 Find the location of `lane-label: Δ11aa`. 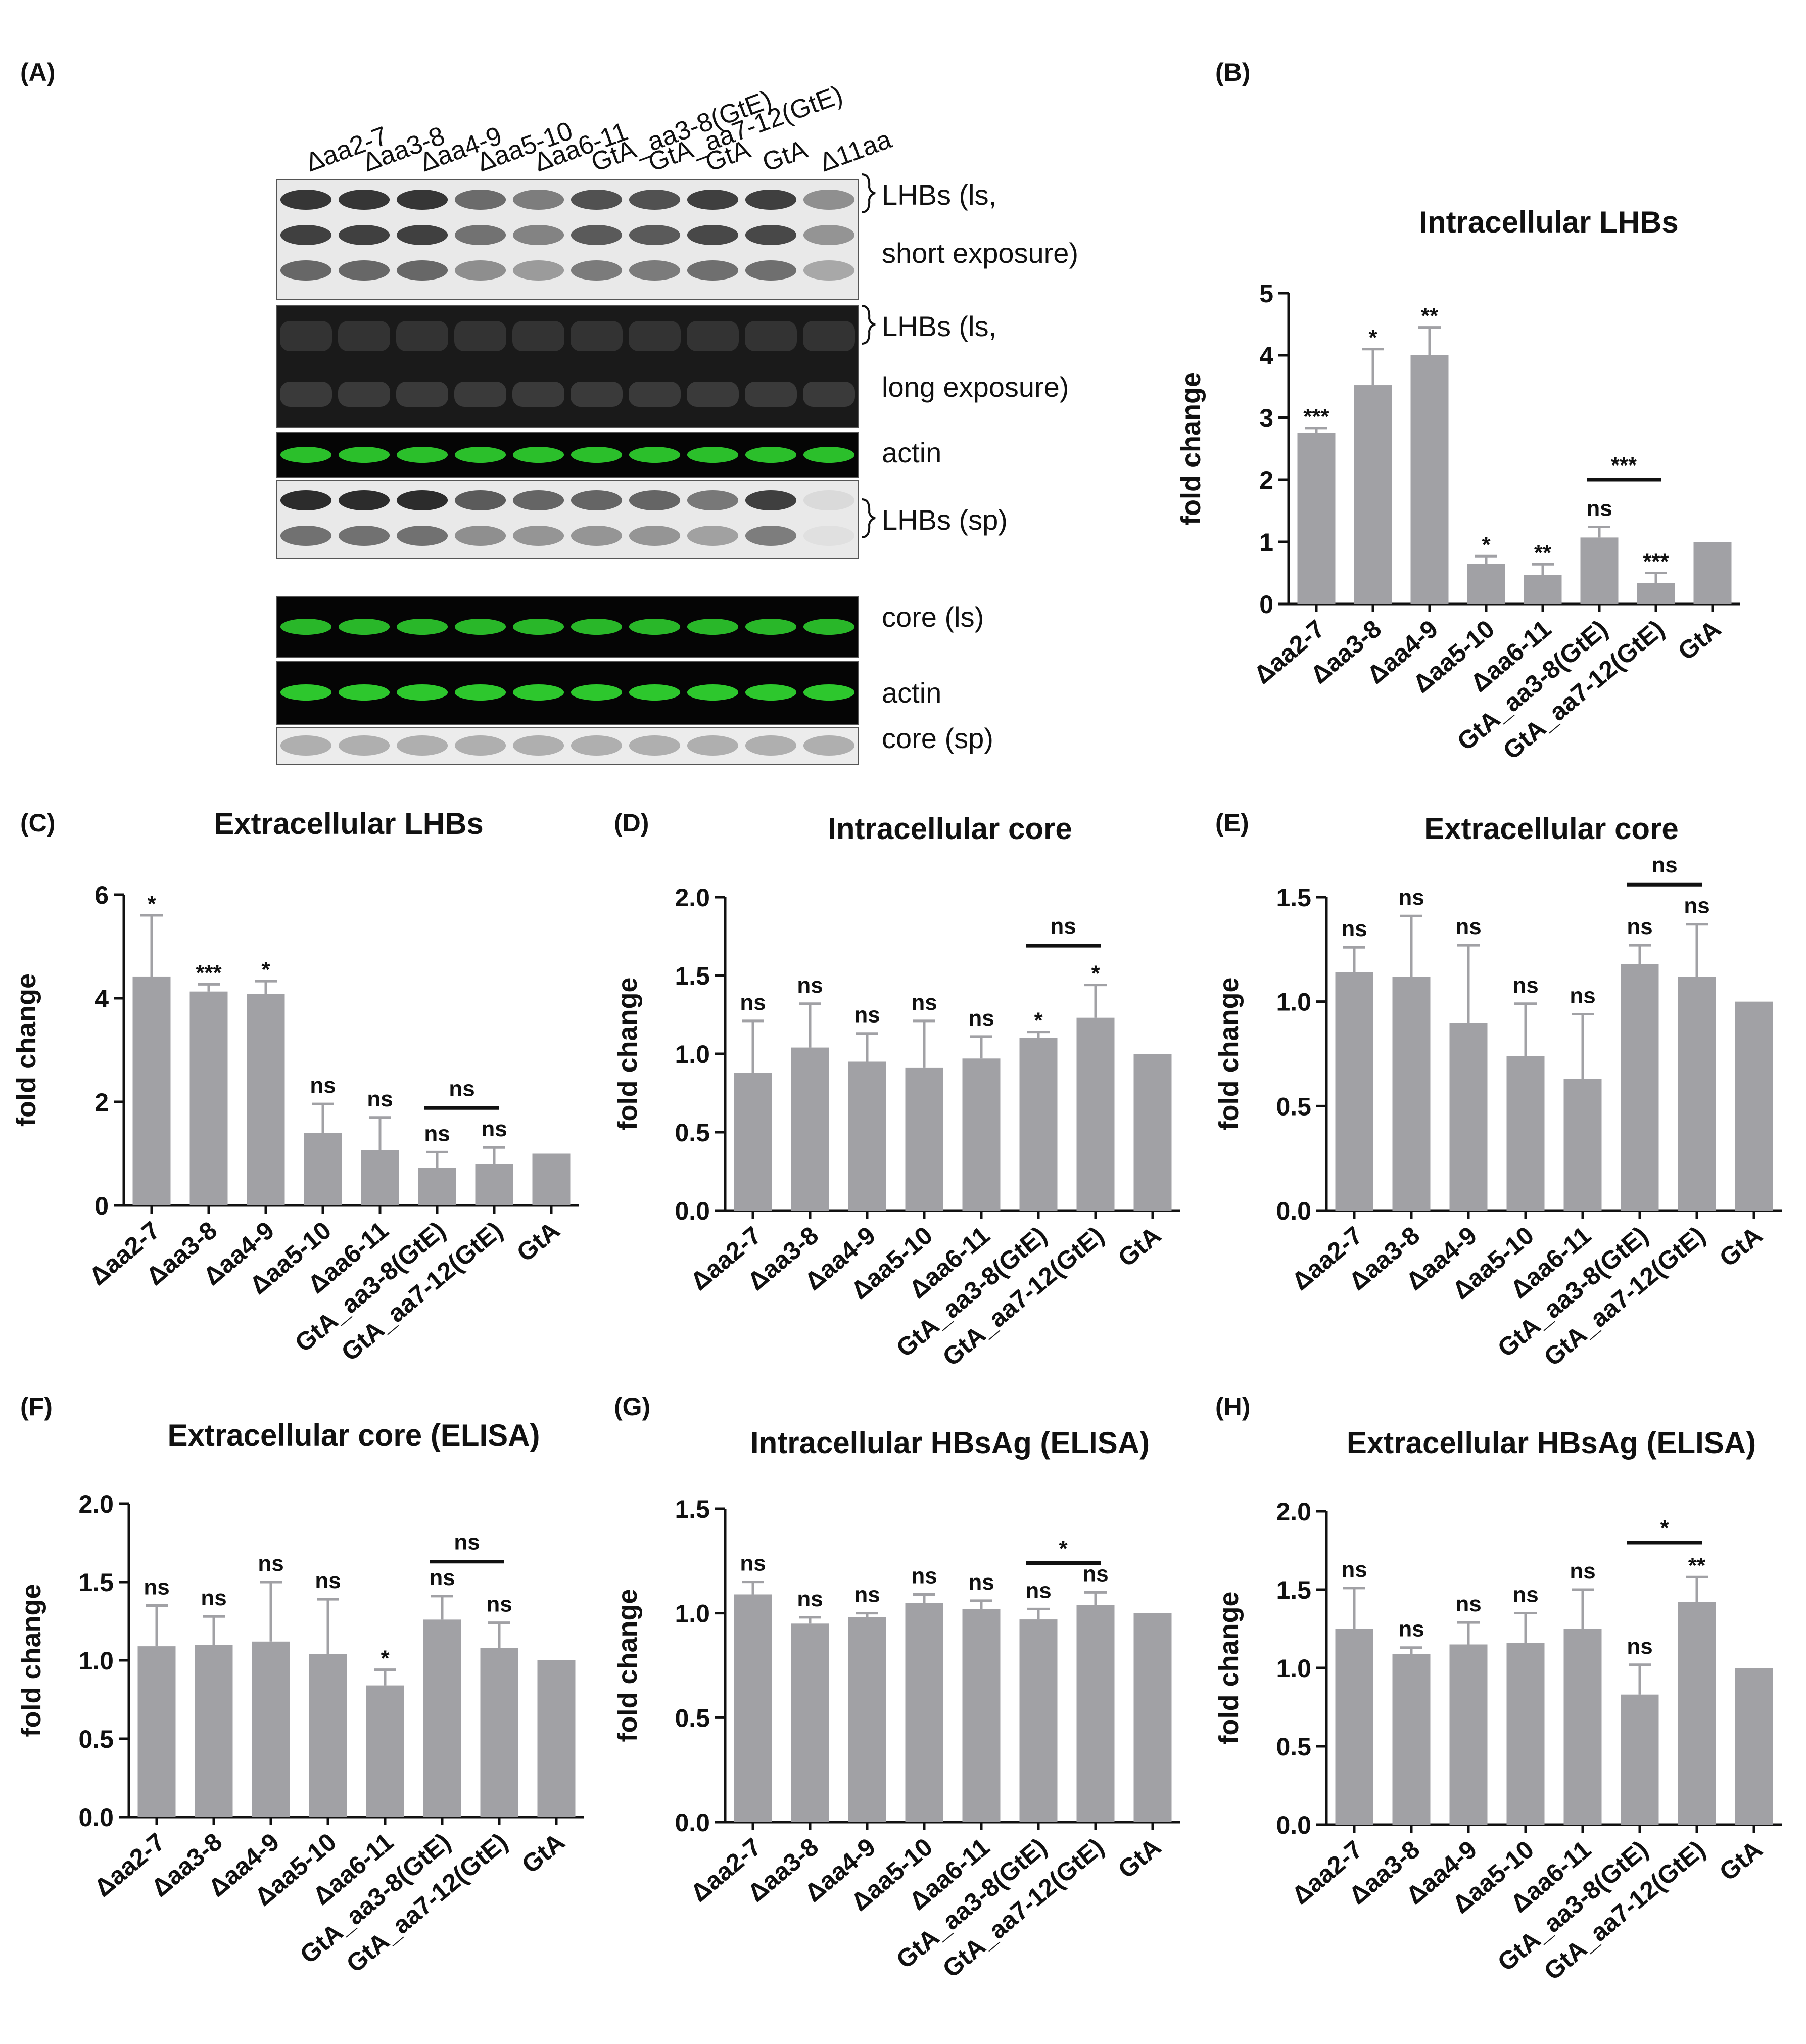

lane-label: Δ11aa is located at coordinates (855, 151).